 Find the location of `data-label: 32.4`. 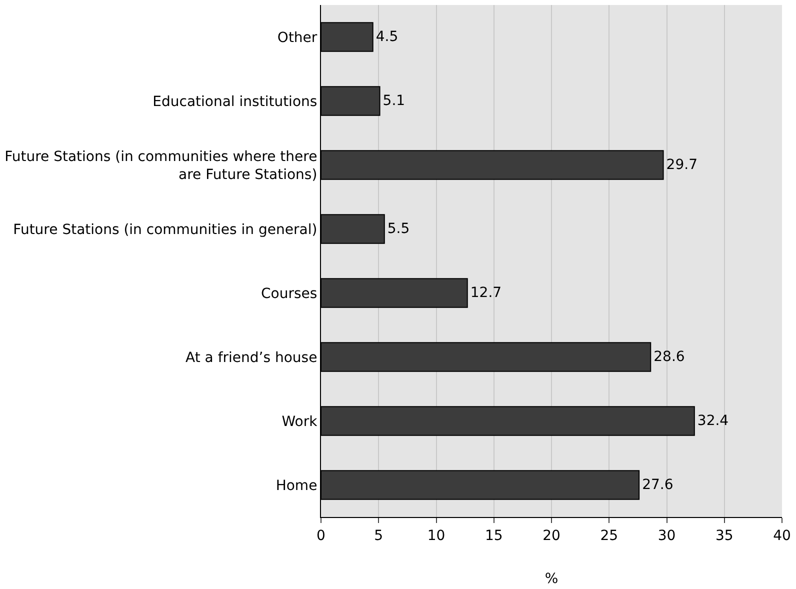

data-label: 32.4 is located at coordinates (713, 421).